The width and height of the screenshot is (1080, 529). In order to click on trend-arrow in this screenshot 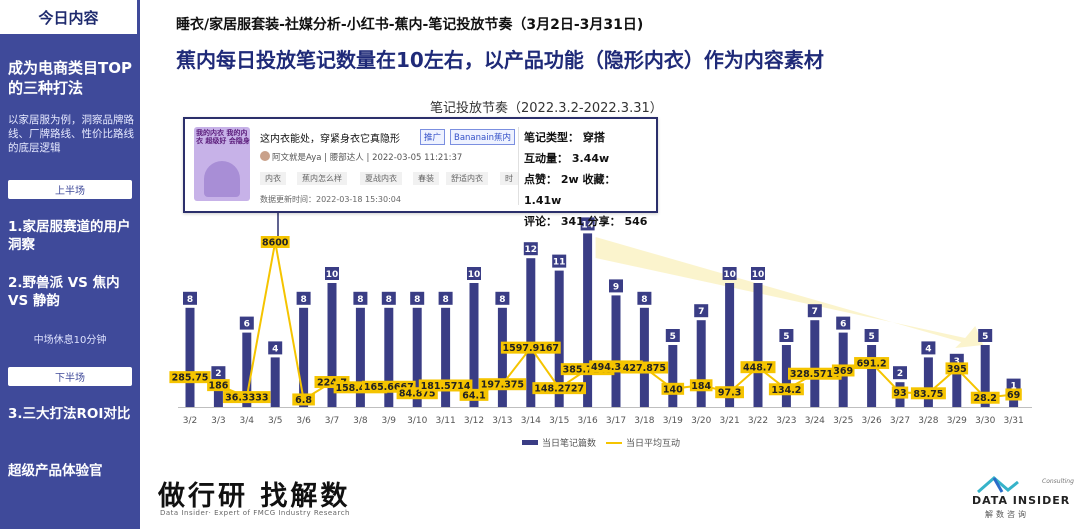, I will do `click(789, 292)`.